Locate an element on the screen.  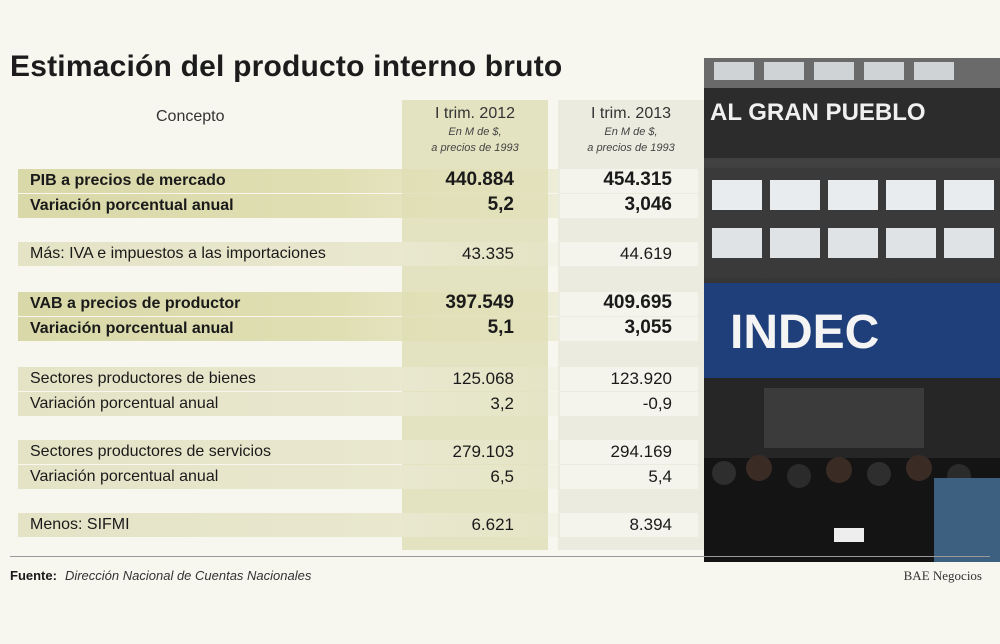
row-value-2012: 397.549 is located at coordinates (479, 302).